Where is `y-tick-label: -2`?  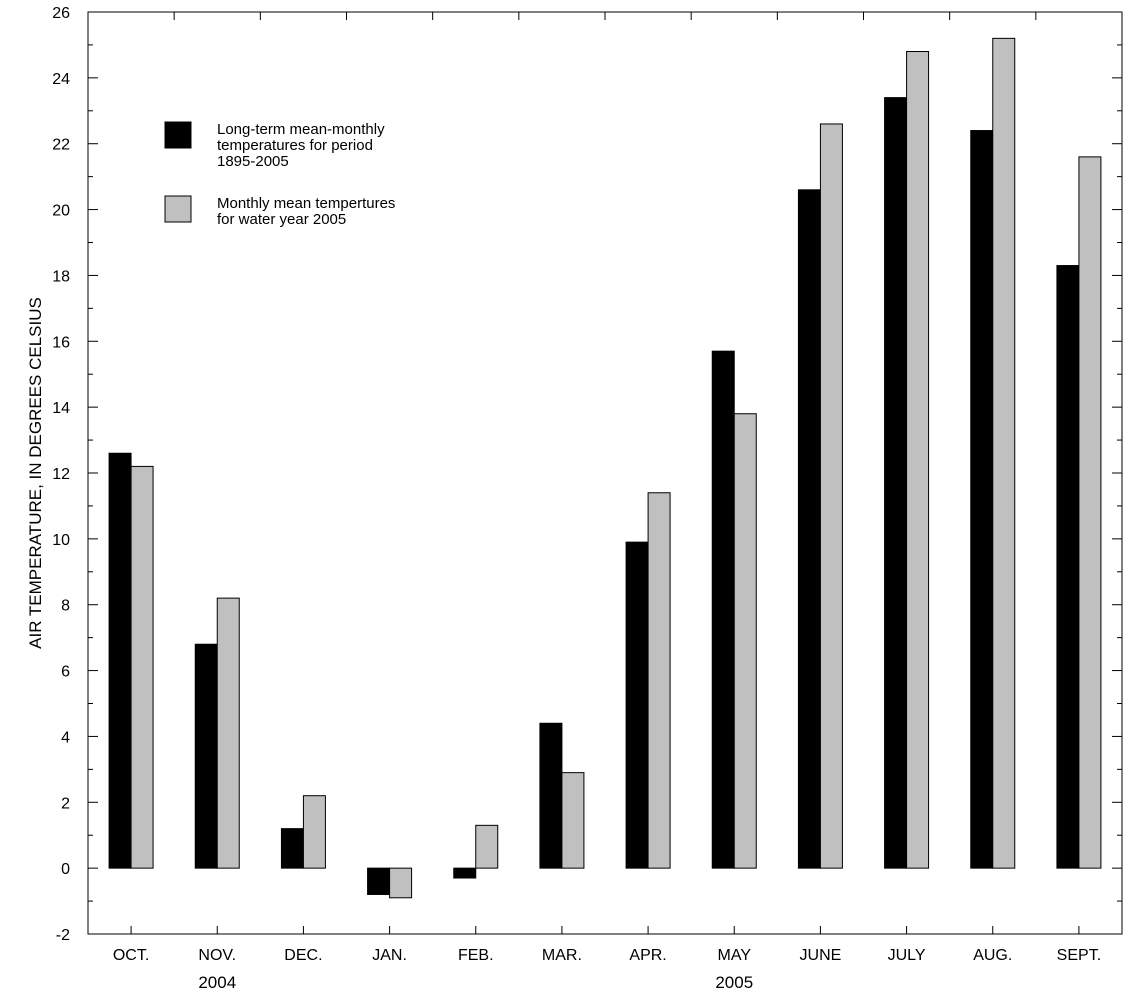 y-tick-label: -2 is located at coordinates (63, 935).